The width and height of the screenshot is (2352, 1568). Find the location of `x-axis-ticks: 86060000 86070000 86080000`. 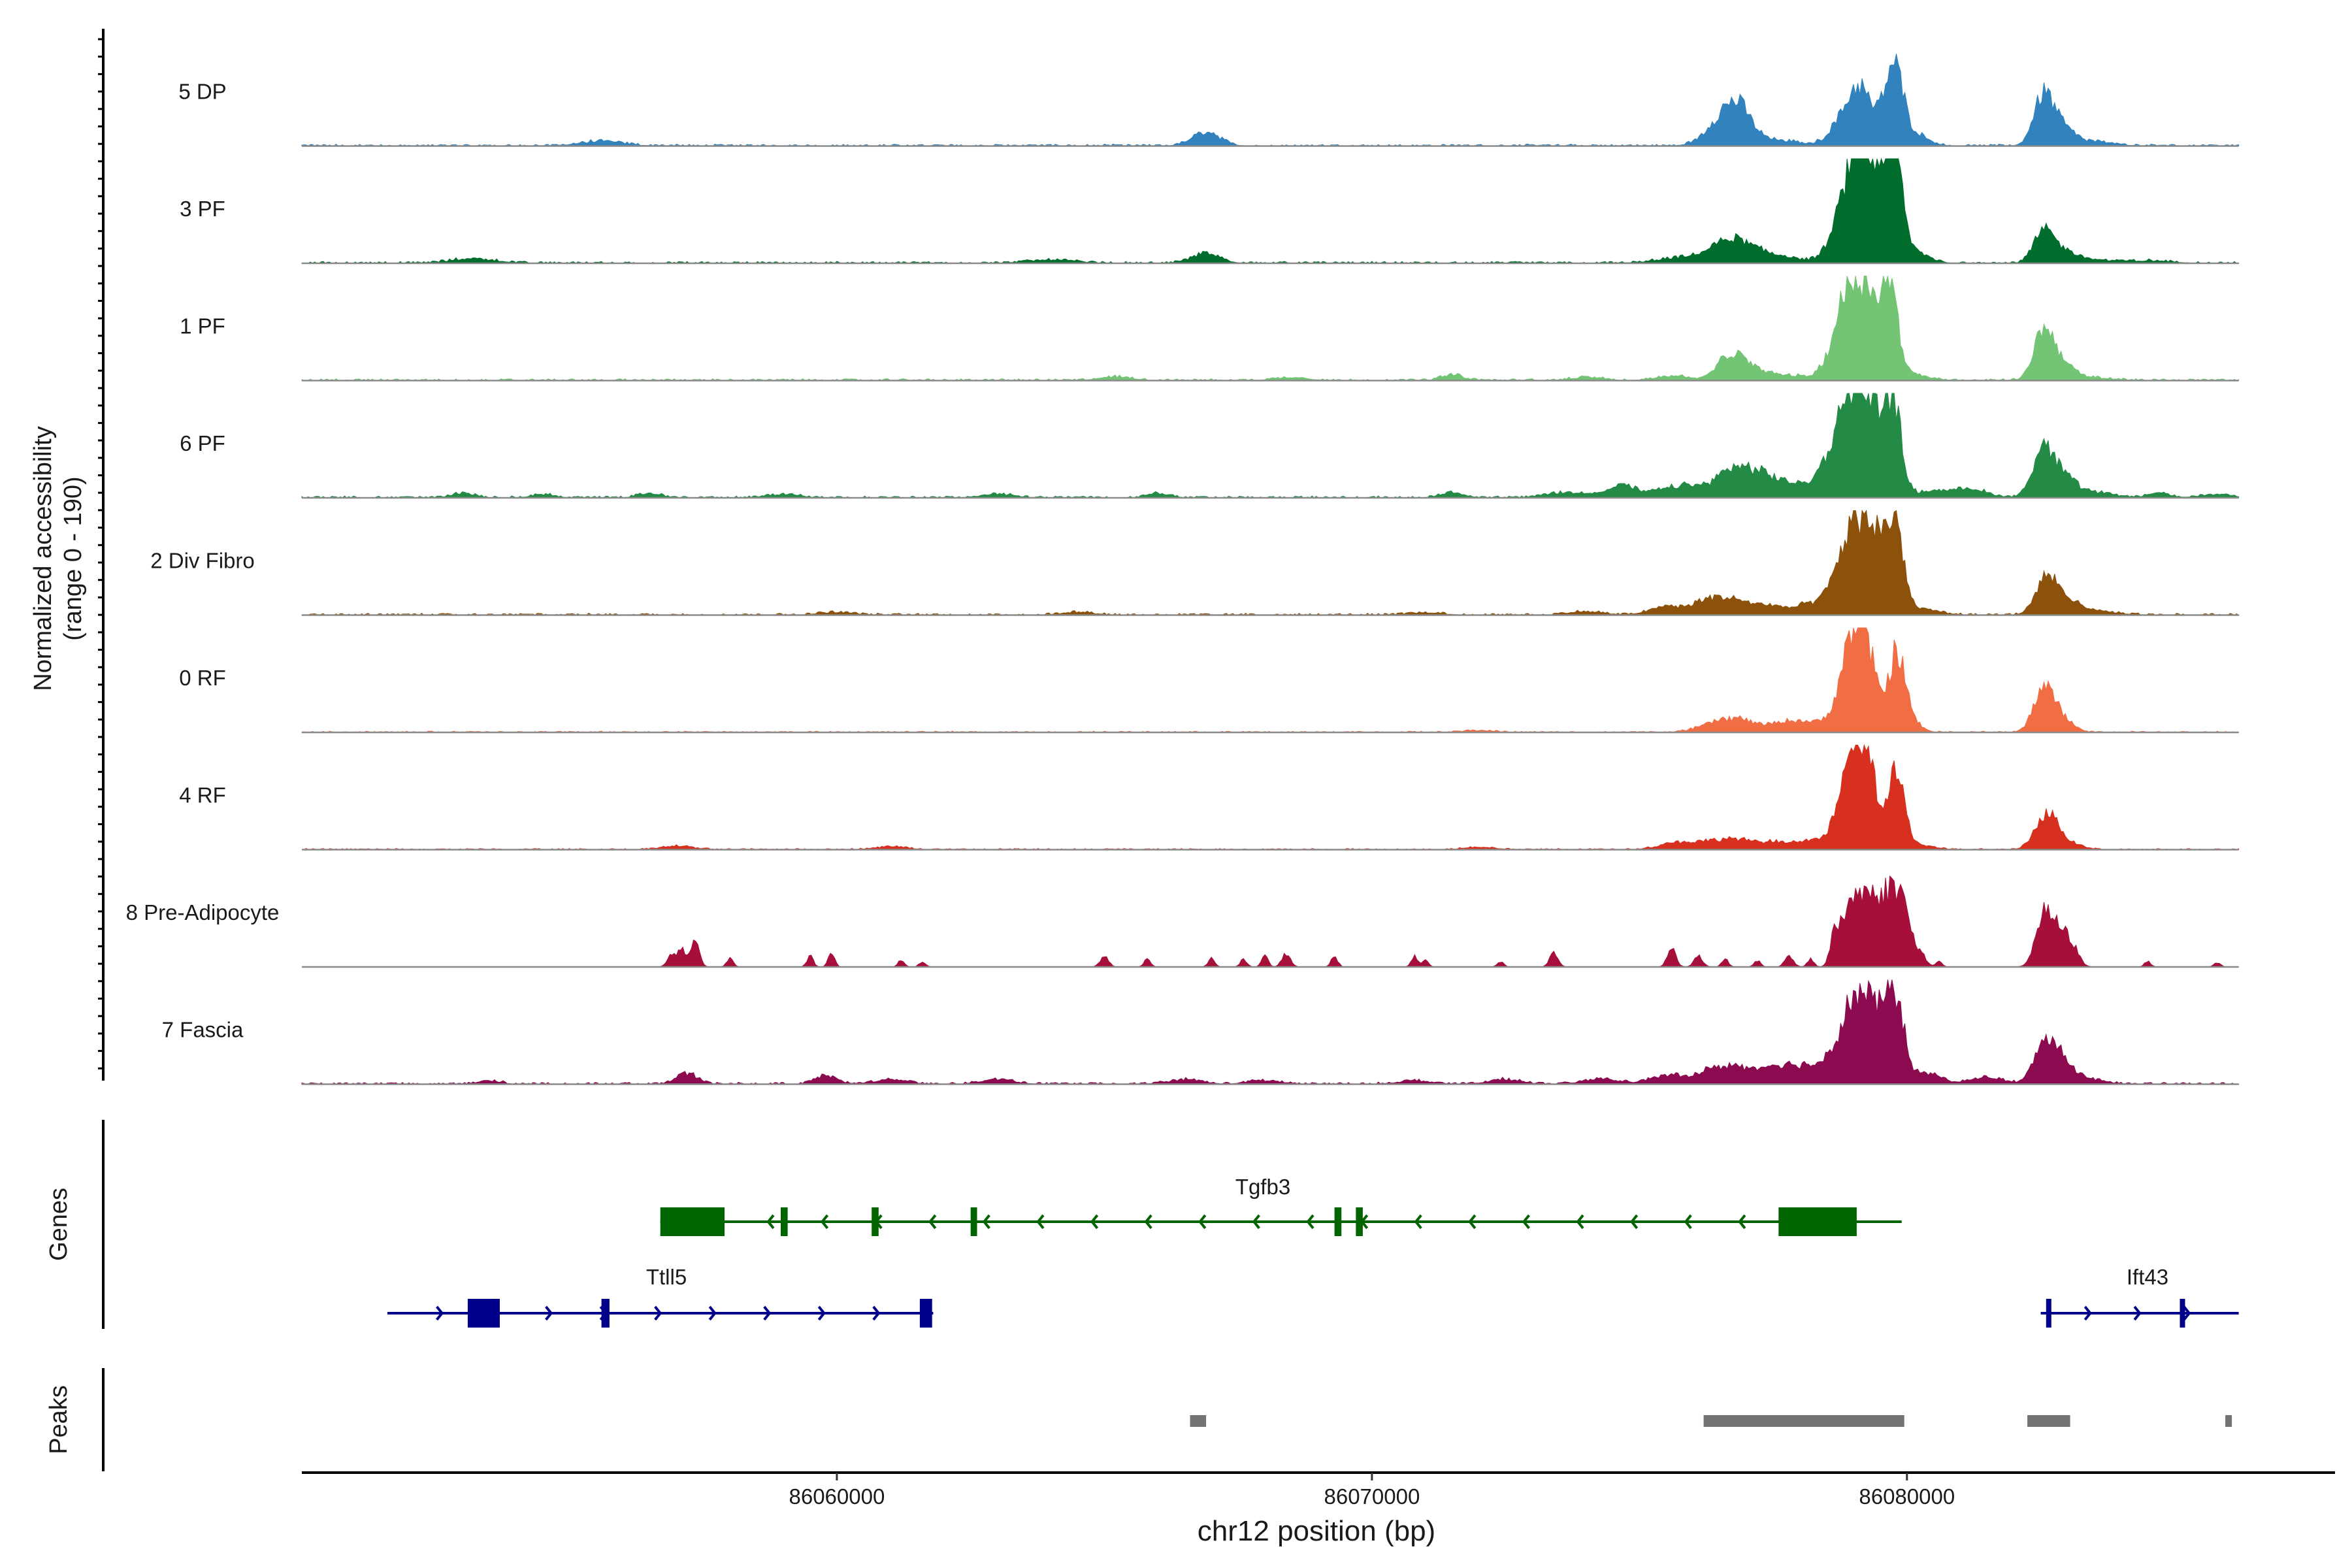

x-axis-ticks: 86060000 86070000 86080000 is located at coordinates (1372, 1491).